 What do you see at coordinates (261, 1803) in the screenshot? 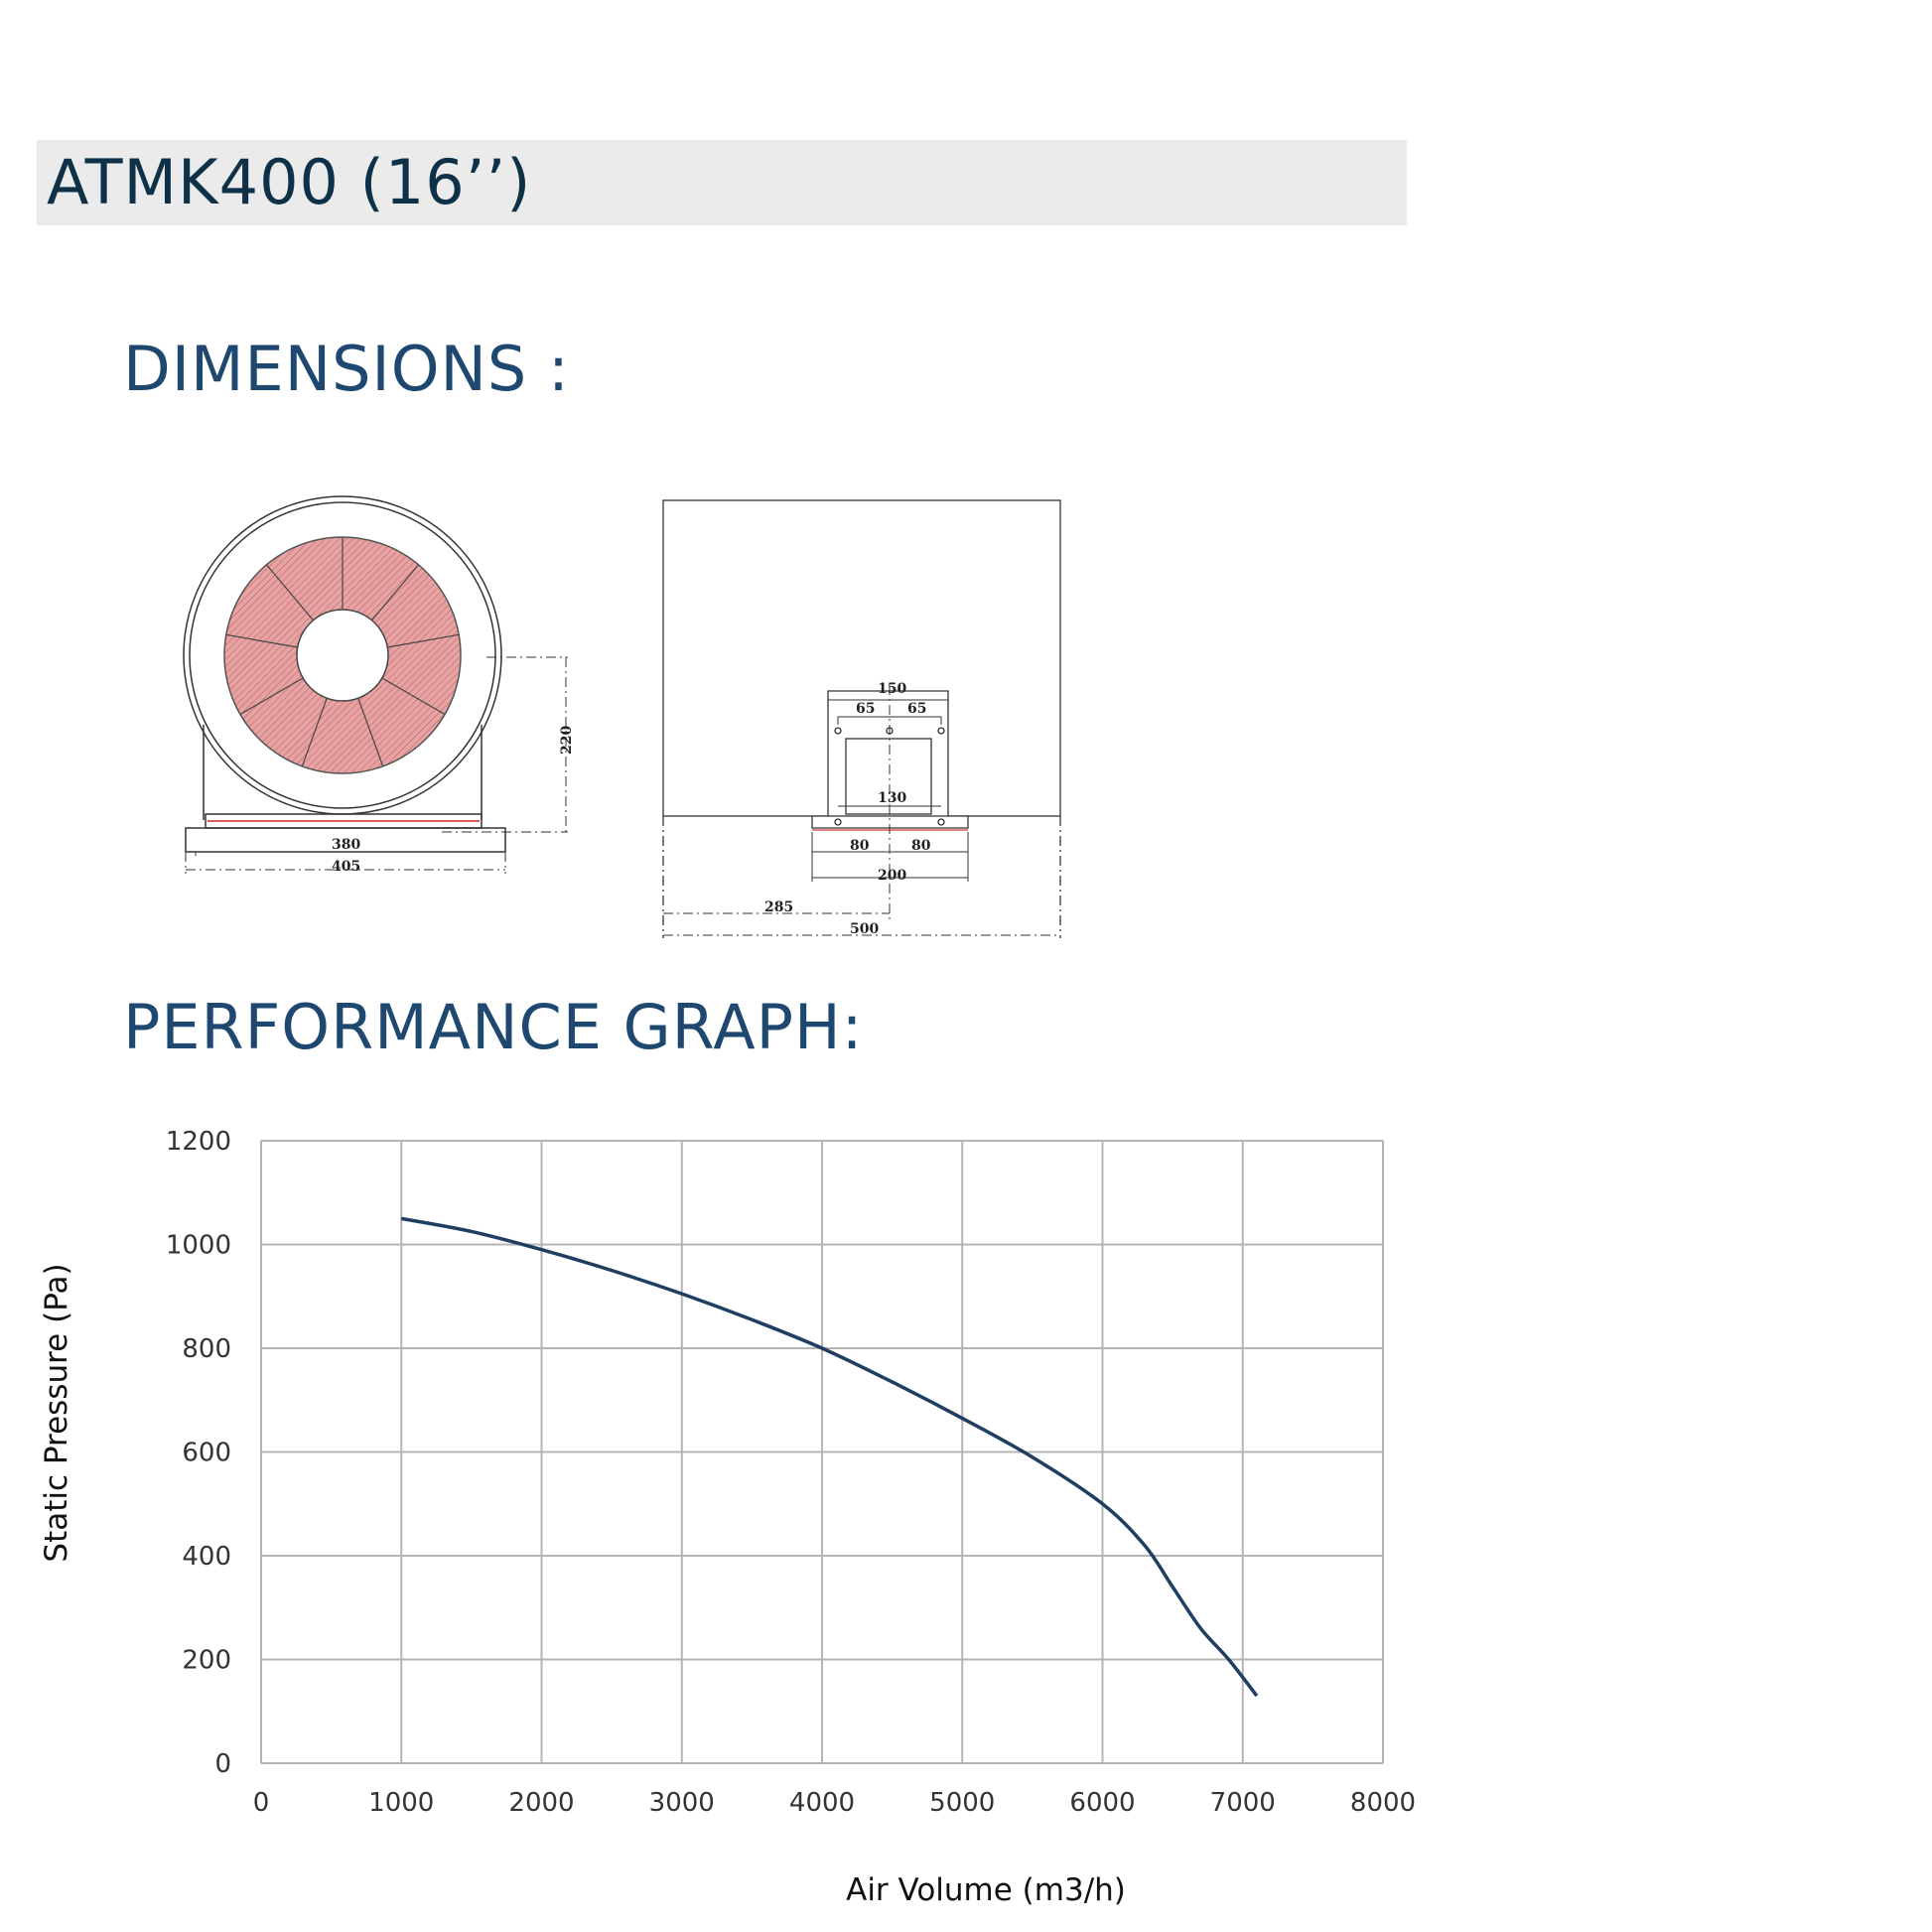
I see `x-tick-label: 0` at bounding box center [261, 1803].